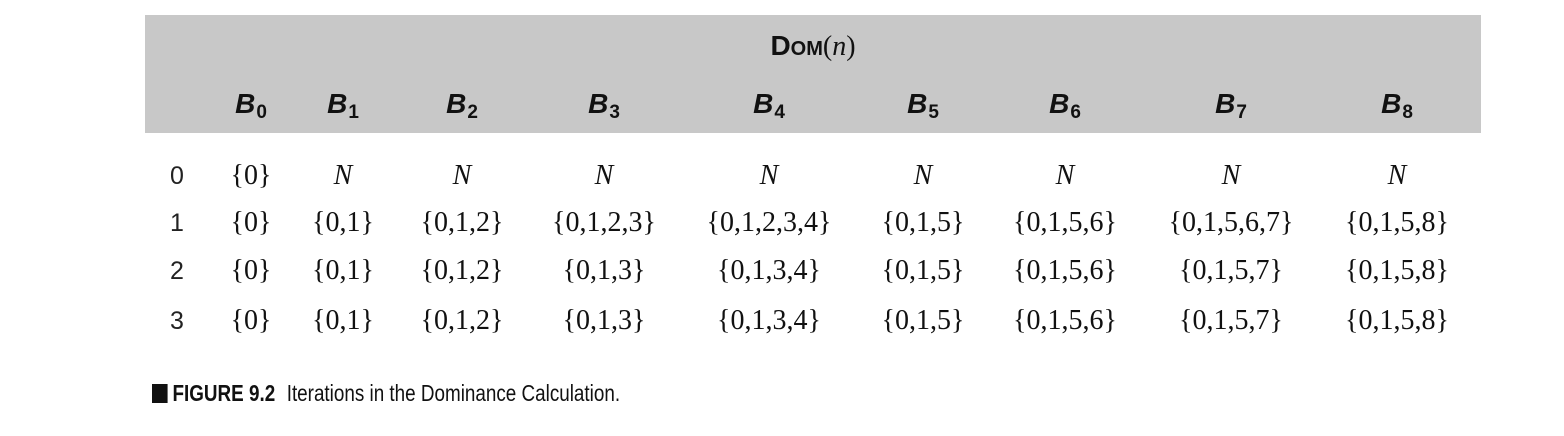  What do you see at coordinates (453, 393) in the screenshot?
I see `caption-text: Iterations in the Dominance Calculation.` at bounding box center [453, 393].